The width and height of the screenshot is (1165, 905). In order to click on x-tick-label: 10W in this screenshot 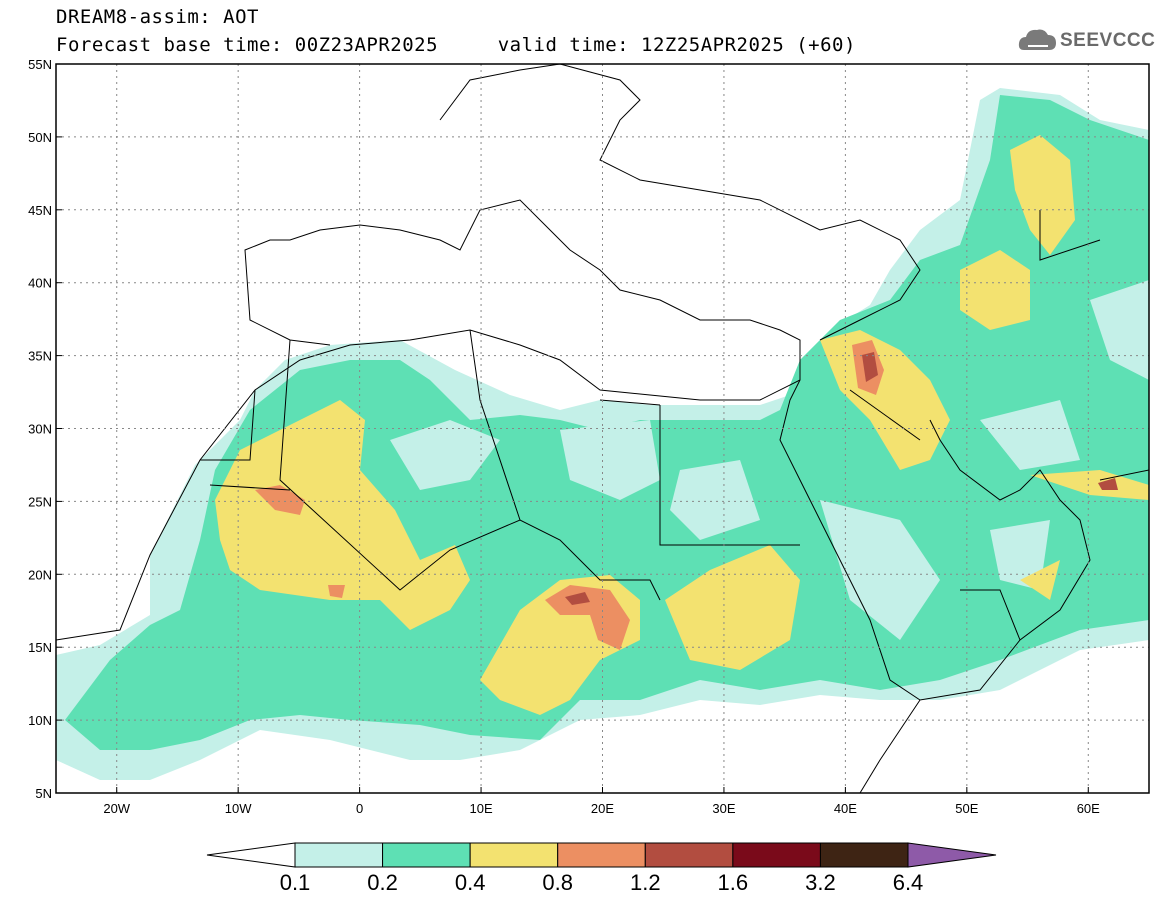, I will do `click(238, 808)`.